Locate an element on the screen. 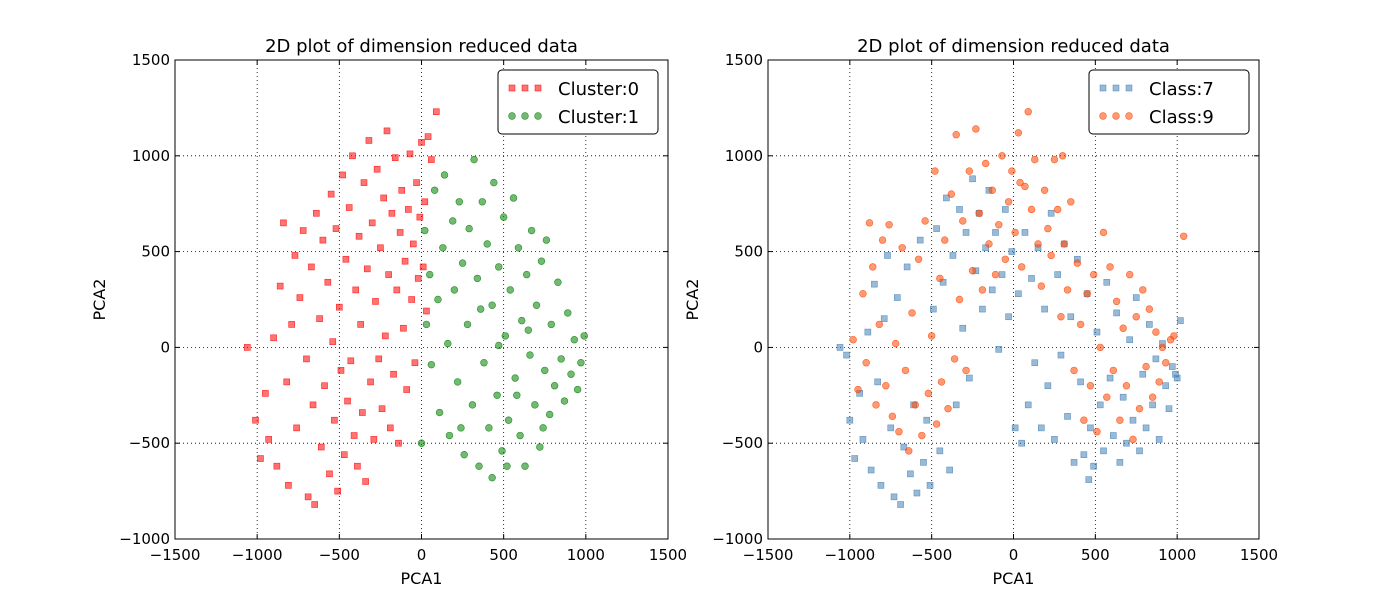 This screenshot has height=600, width=1400. y-tick-label: 1500 is located at coordinates (744, 60).